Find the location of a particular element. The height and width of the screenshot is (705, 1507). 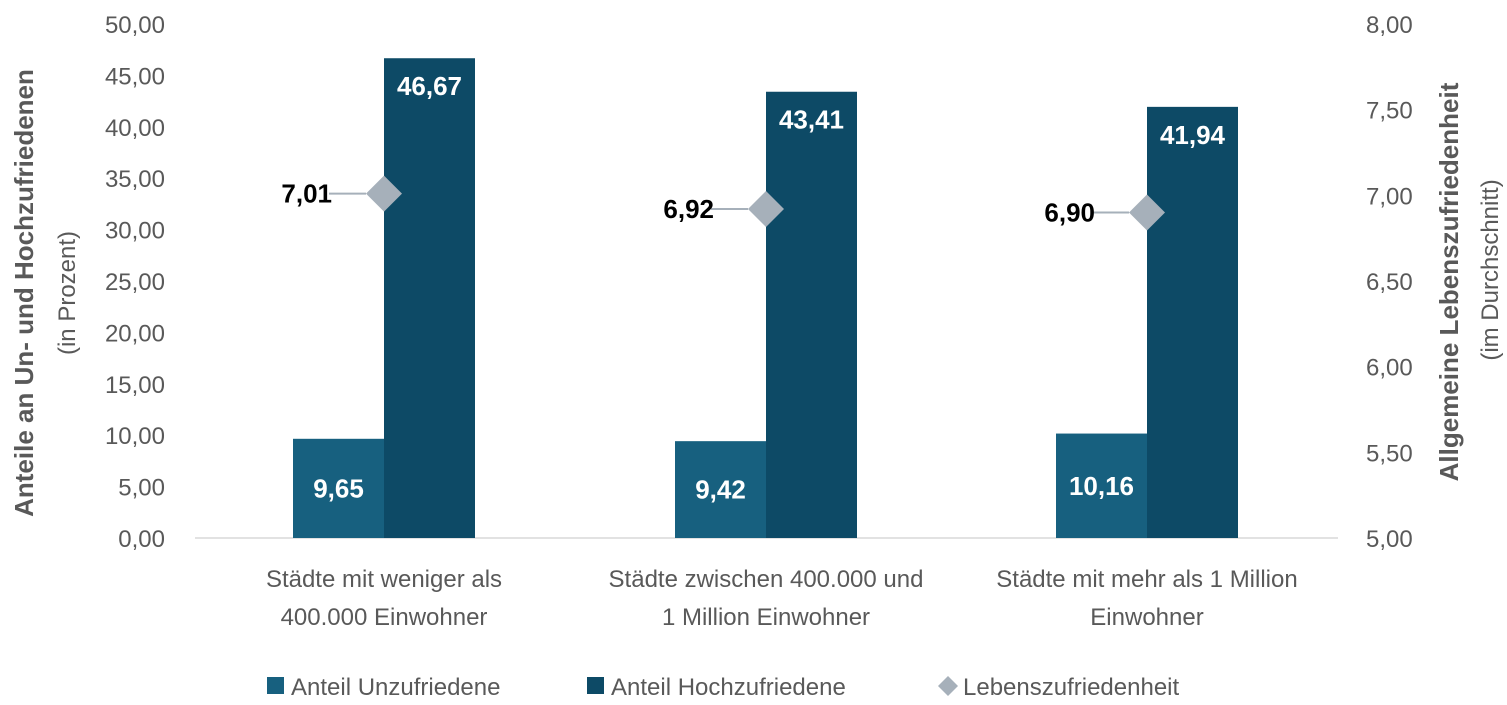

right-tick-label: 8,00 is located at coordinates (1389, 25).